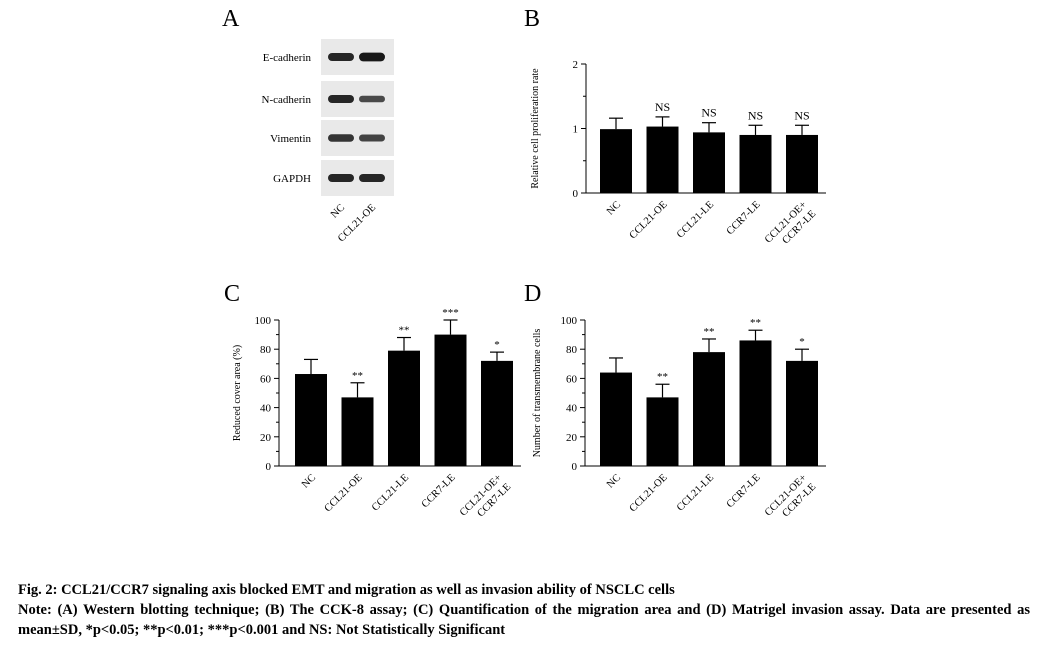 The image size is (1038, 646). Describe the element at coordinates (576, 65) in the screenshot. I see `y-tick-label: 2` at that location.